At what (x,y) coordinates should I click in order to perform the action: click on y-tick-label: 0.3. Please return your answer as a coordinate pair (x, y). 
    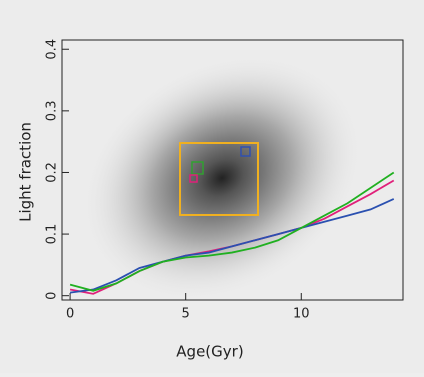
    Looking at the image, I should click on (52, 111).